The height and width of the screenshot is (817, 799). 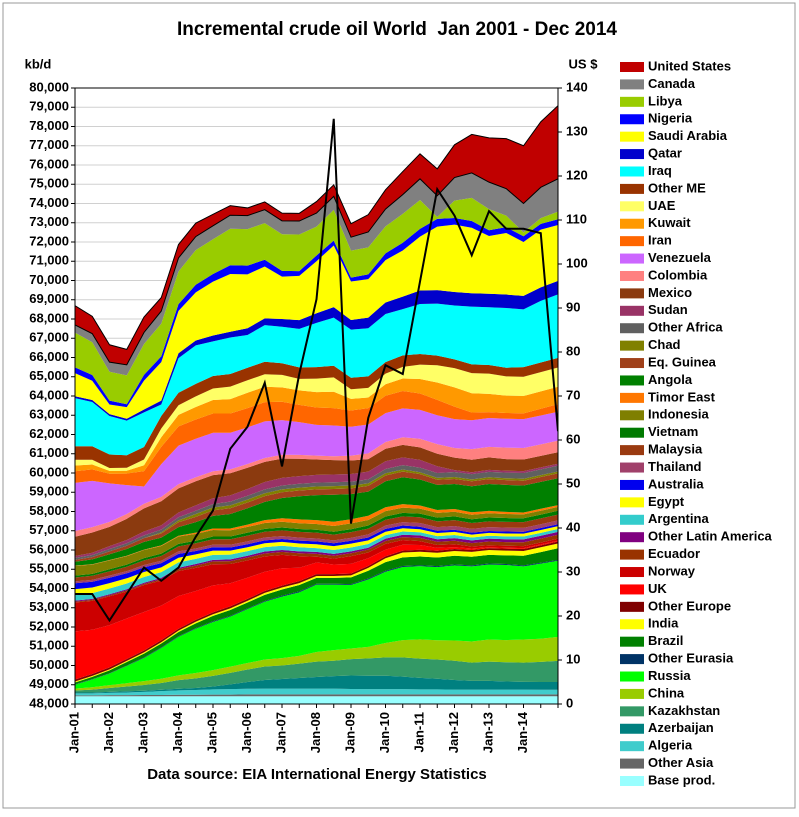 What do you see at coordinates (573, 614) in the screenshot?
I see `y2-tick-label: 20` at bounding box center [573, 614].